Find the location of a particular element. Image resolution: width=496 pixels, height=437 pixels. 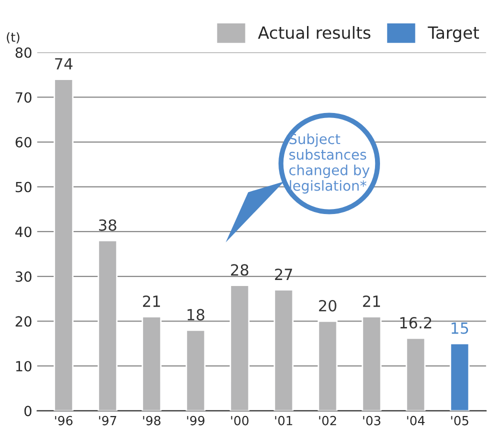

y-axis-title: (t) is located at coordinates (13, 38).